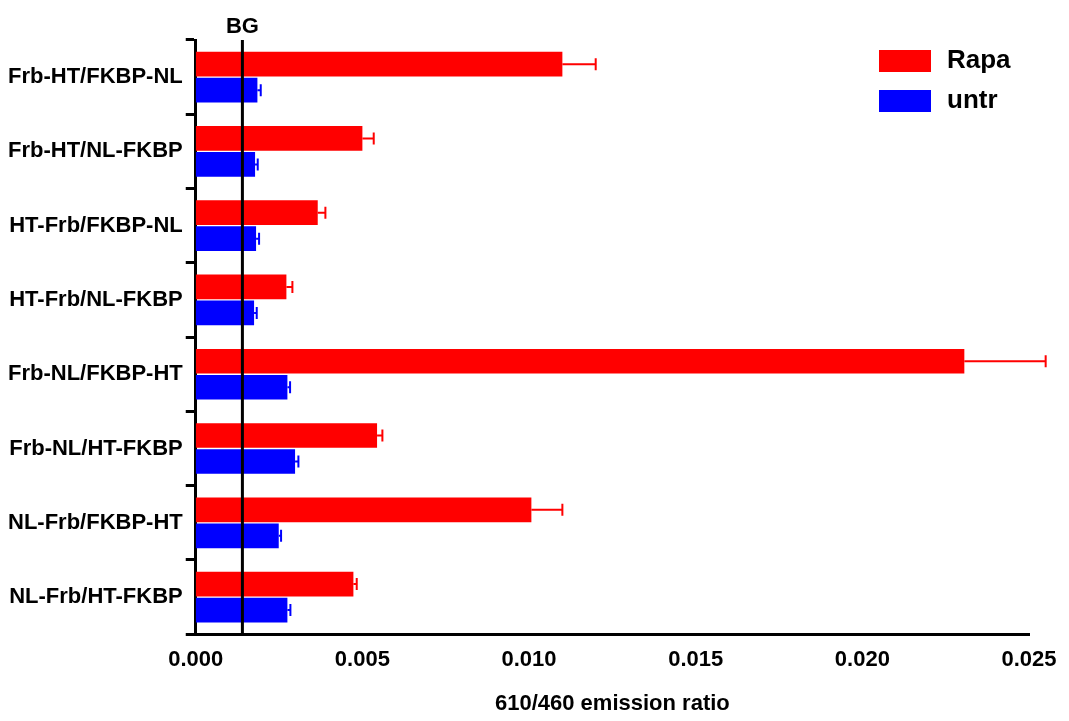 Image resolution: width=1069 pixels, height=721 pixels. What do you see at coordinates (95, 521) in the screenshot?
I see `y-tick-label: NL-Frb/FKBP-HT` at bounding box center [95, 521].